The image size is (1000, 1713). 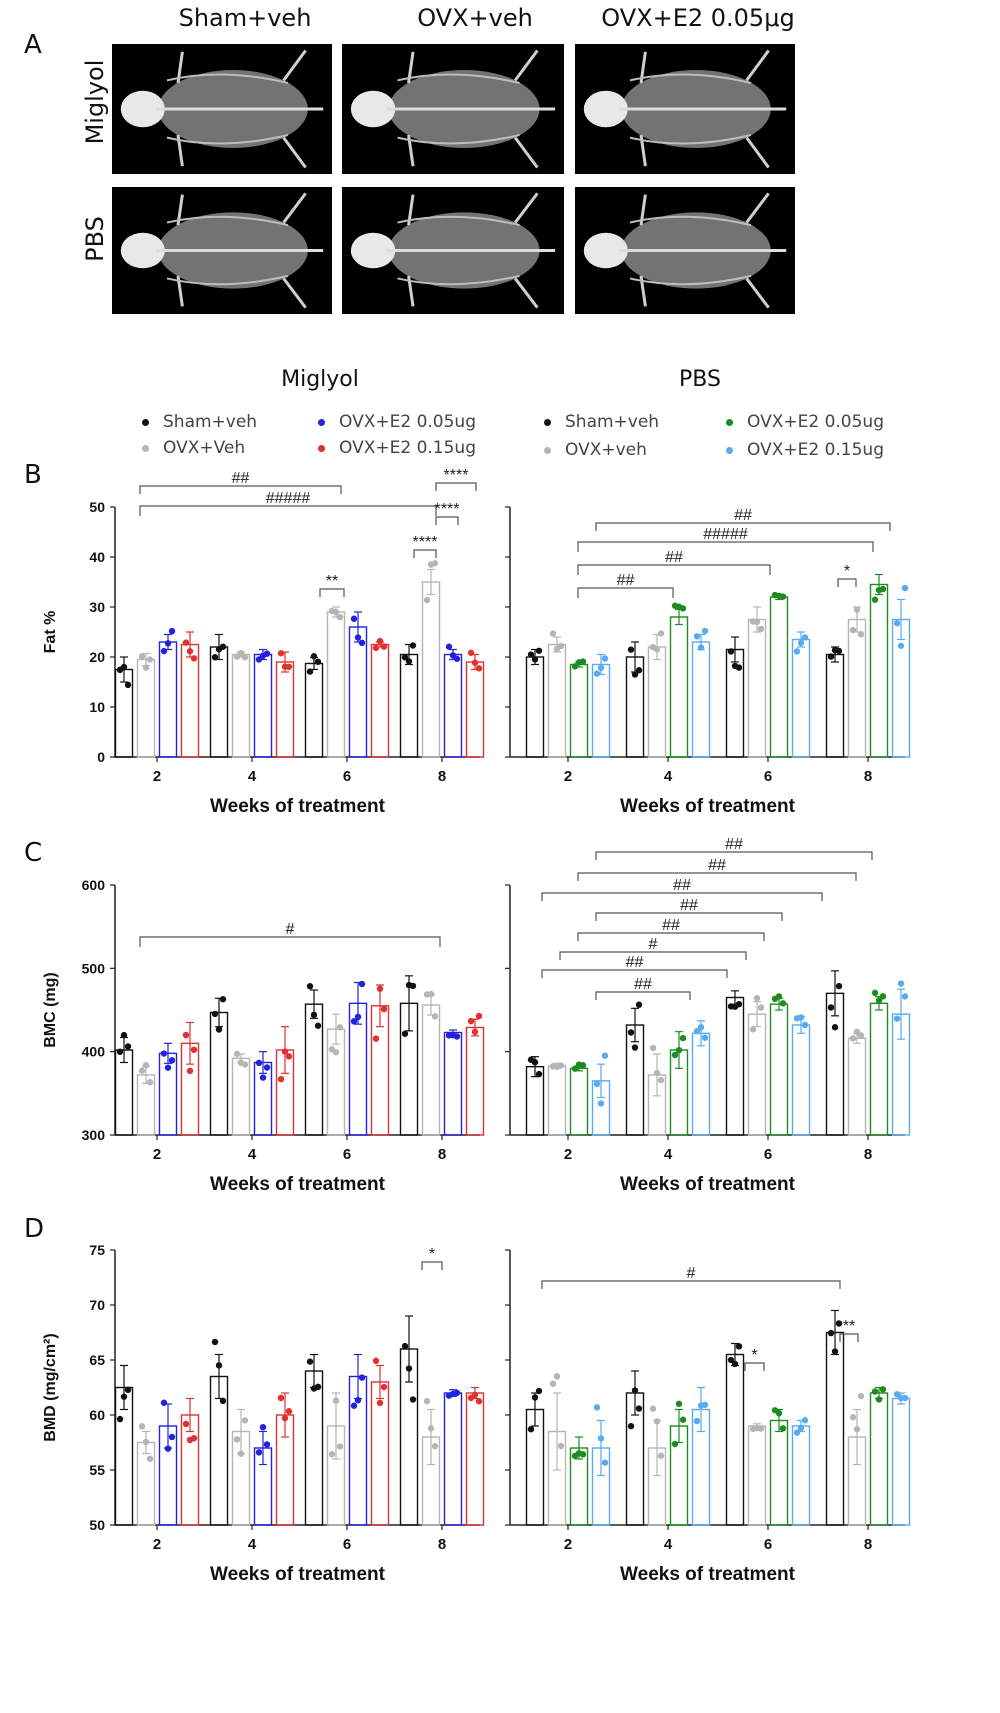 What do you see at coordinates (245, 18) in the screenshot?
I see `xray-column-title: Sham+veh` at bounding box center [245, 18].